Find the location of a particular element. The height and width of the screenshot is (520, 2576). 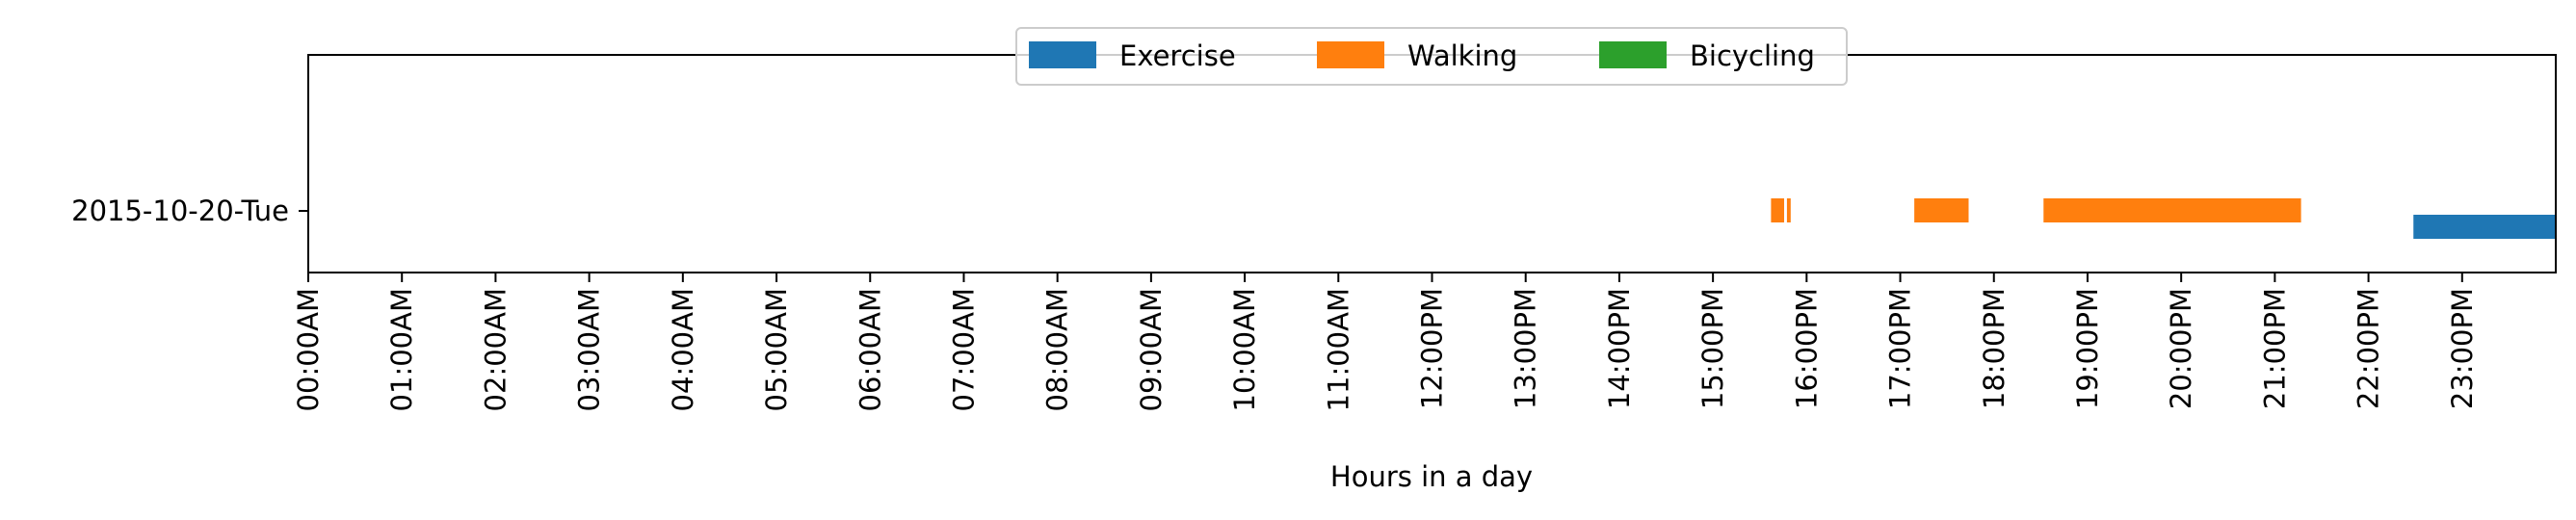

x-tick-label: 16:00PM is located at coordinates (1807, 348).